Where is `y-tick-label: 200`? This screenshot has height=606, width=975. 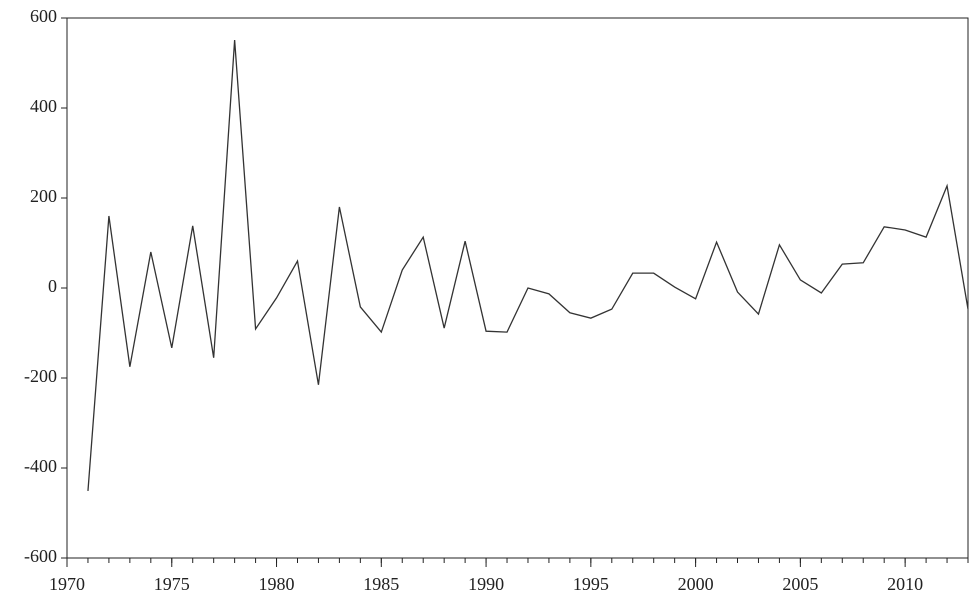 y-tick-label: 200 is located at coordinates (43, 196).